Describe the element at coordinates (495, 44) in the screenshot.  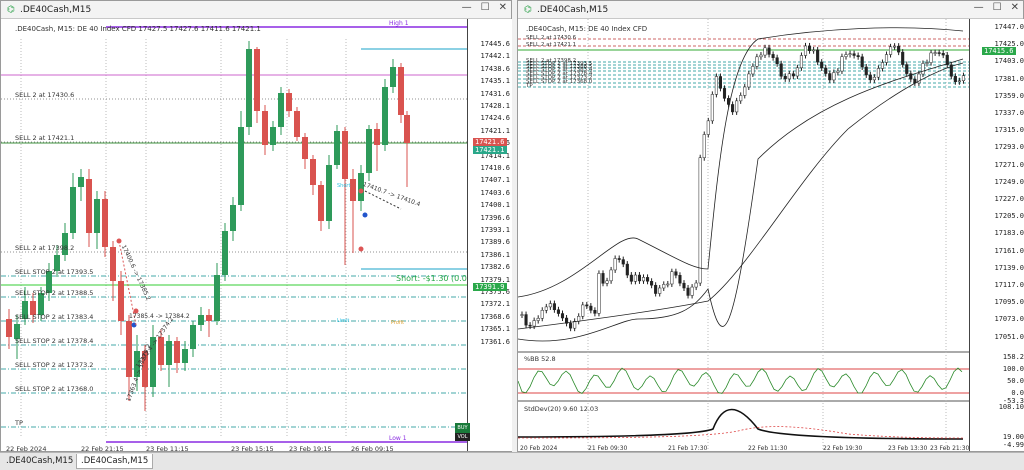
I see `price-tick: 17445.6` at that location.